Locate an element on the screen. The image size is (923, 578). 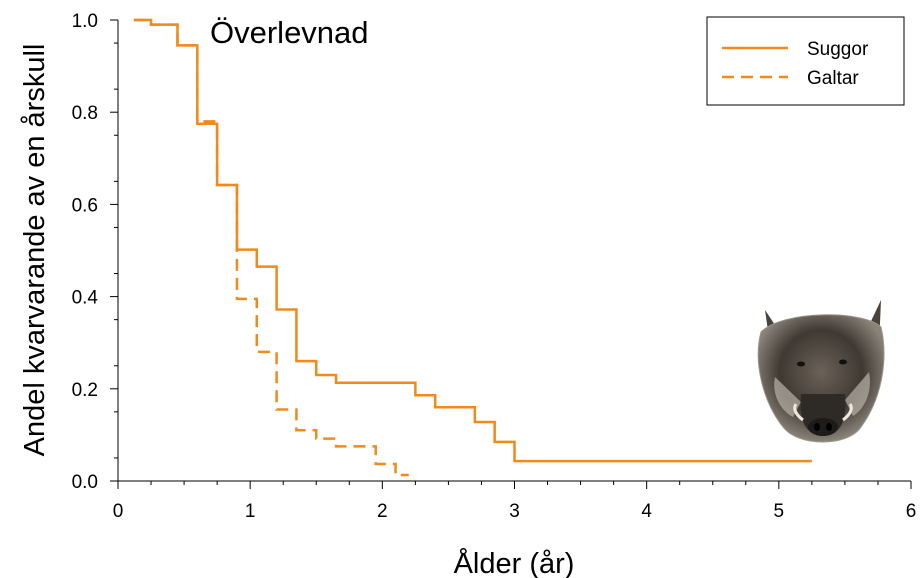
y-tick-label: 0.8 is located at coordinates (85, 113).